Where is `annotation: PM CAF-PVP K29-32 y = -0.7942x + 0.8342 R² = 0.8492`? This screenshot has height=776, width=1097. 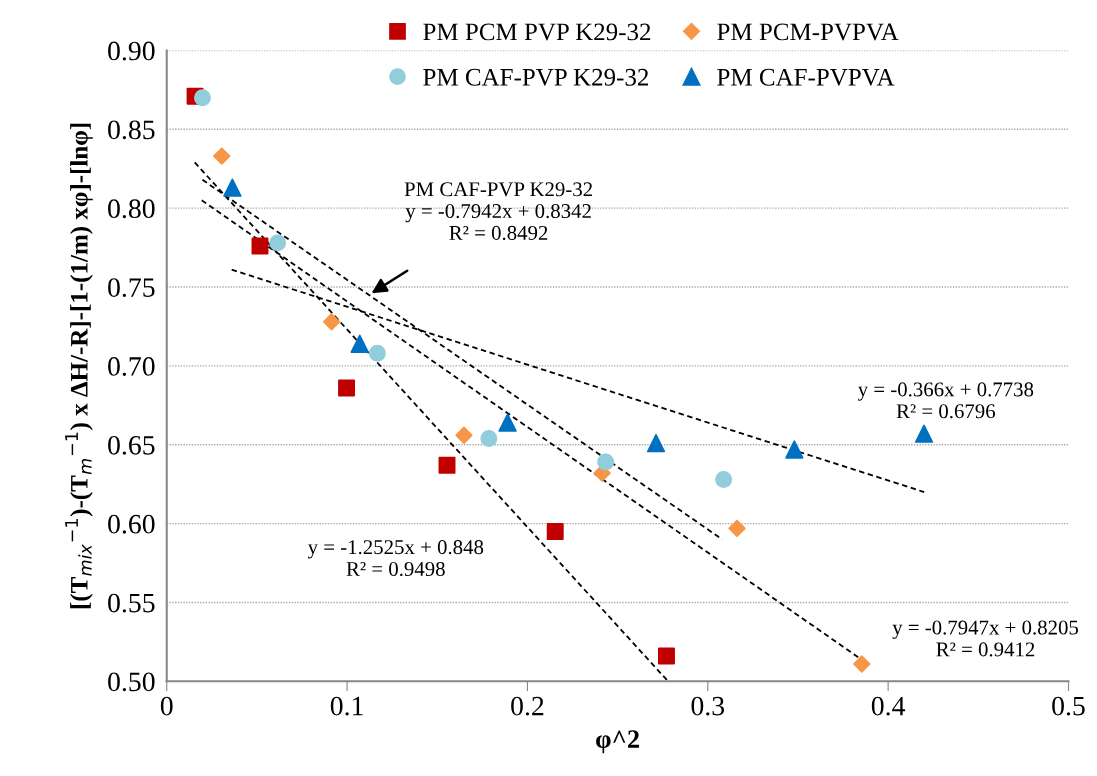 annotation: PM CAF-PVP K29-32 y = -0.7942x + 0.8342 R² = 0.8492 is located at coordinates (498, 211).